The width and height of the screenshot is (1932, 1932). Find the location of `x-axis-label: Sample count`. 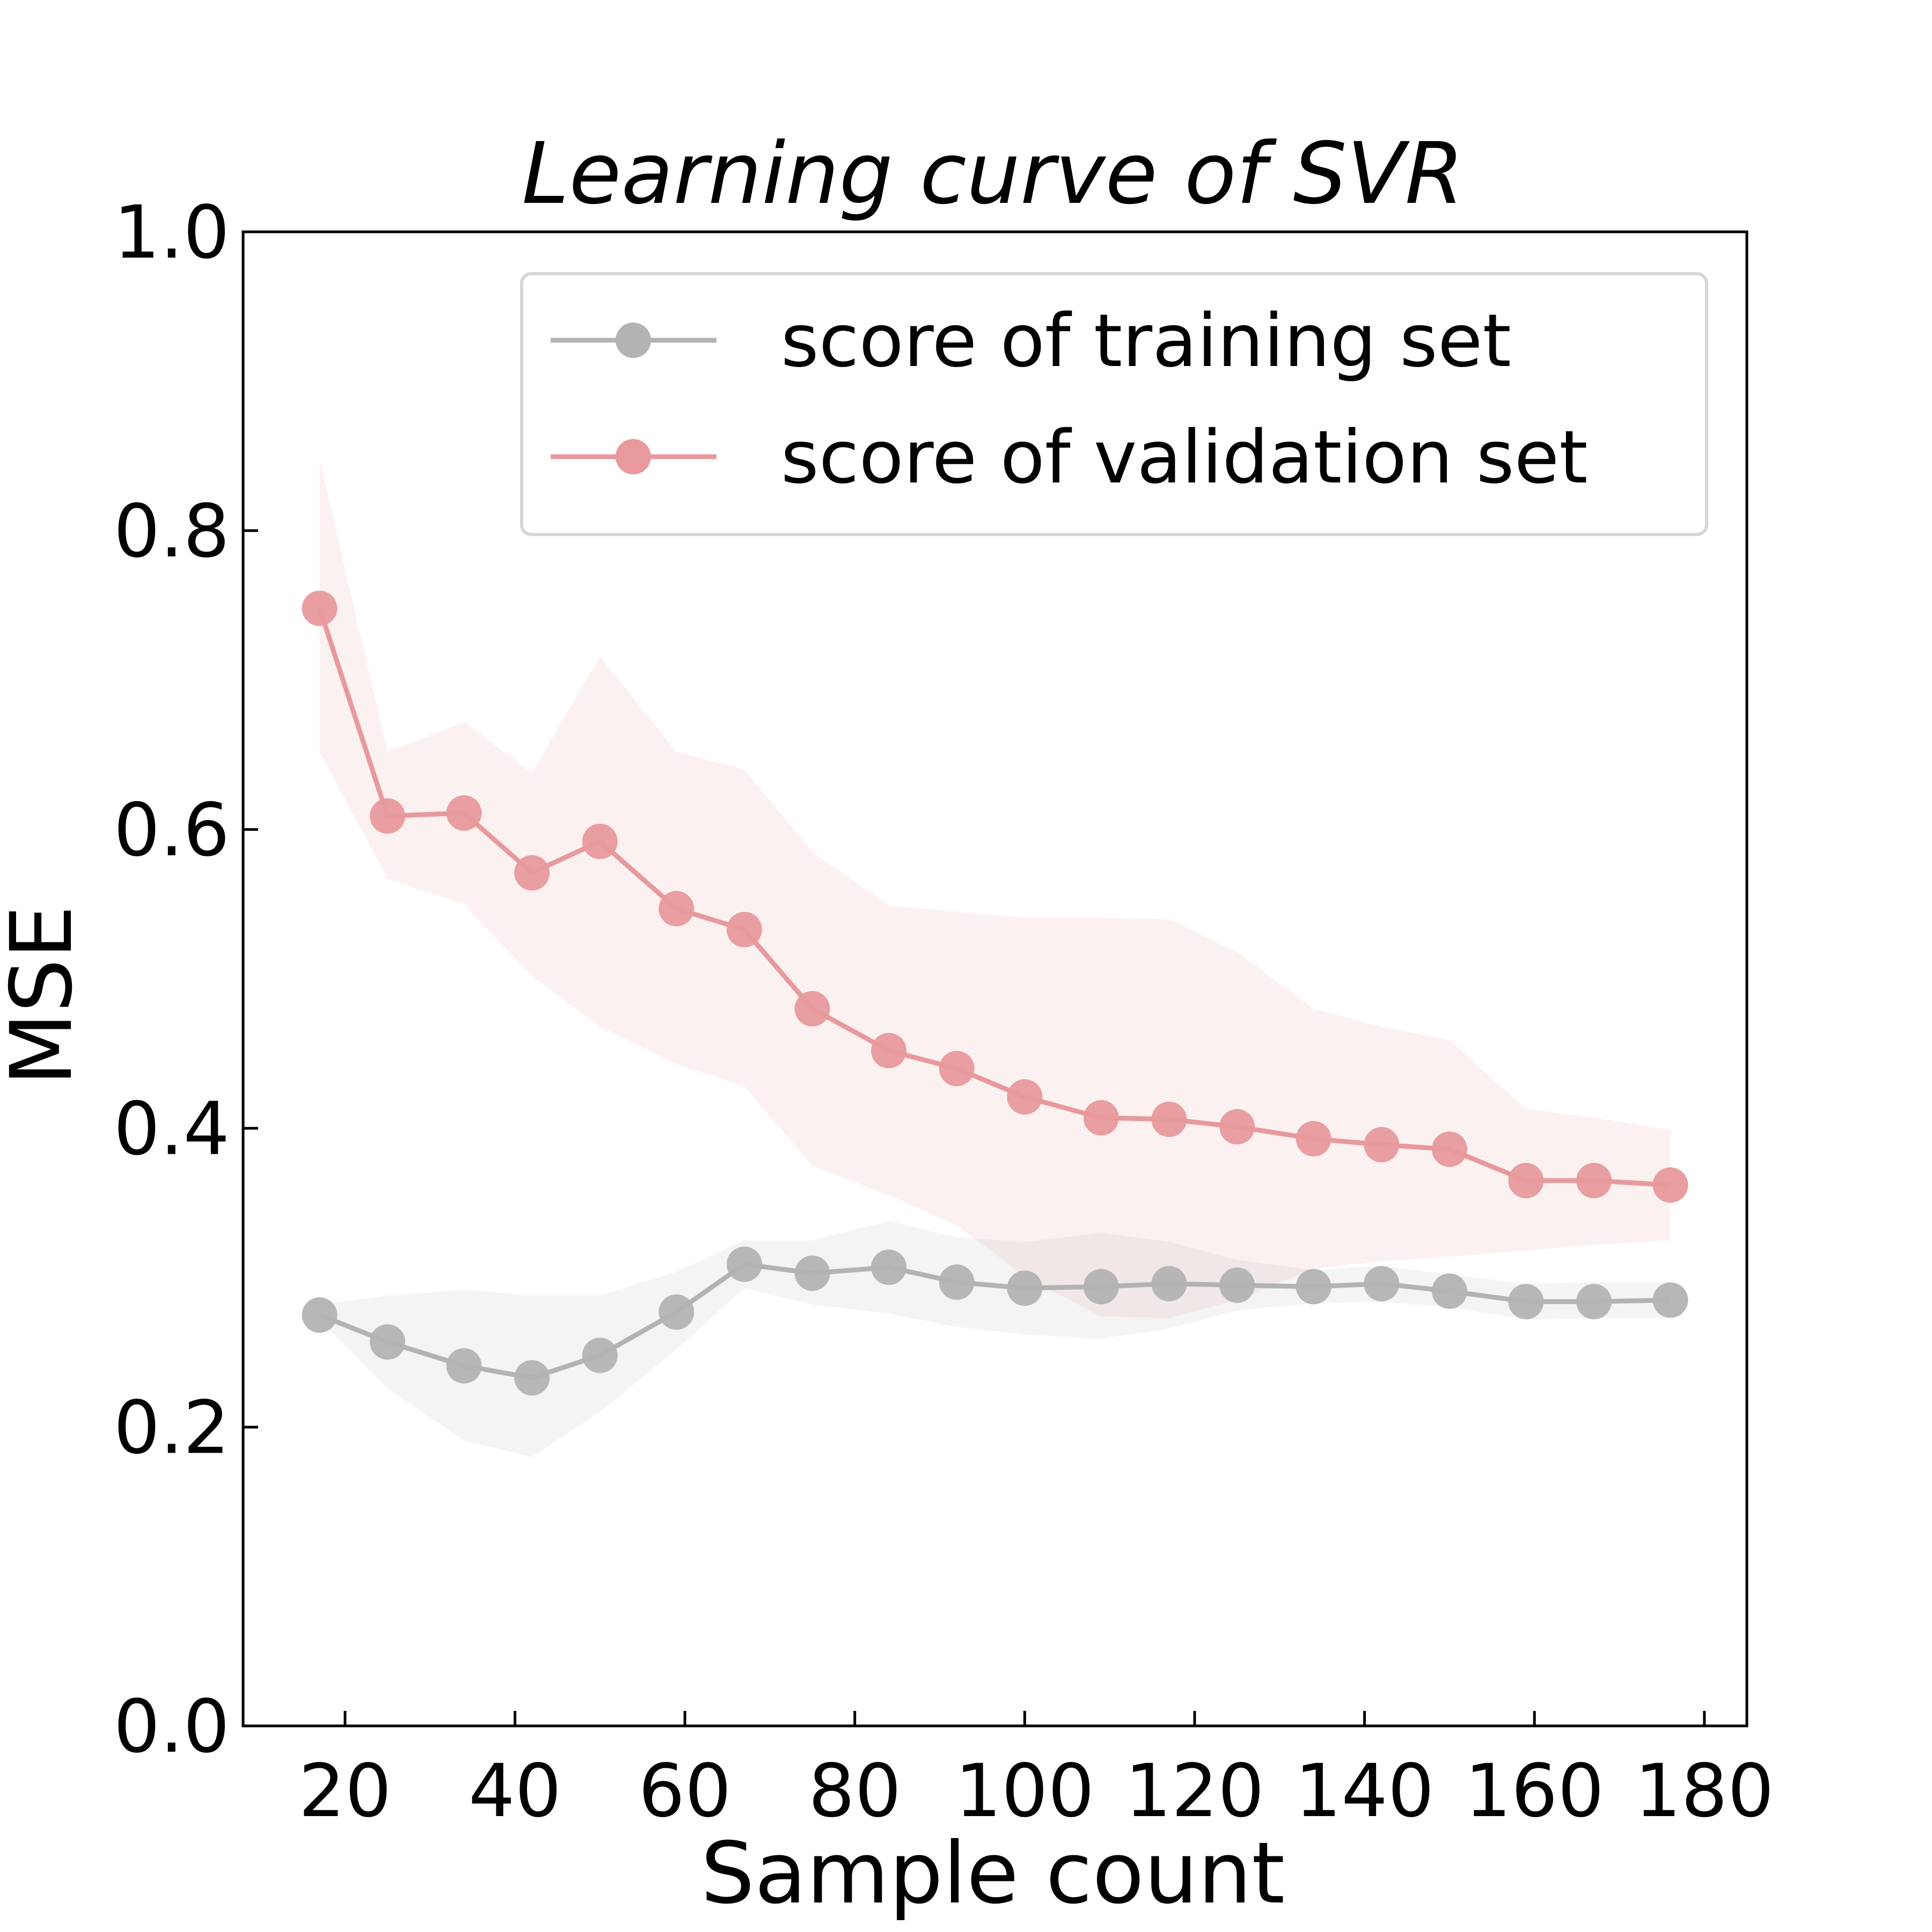

x-axis-label: Sample count is located at coordinates (993, 1873).